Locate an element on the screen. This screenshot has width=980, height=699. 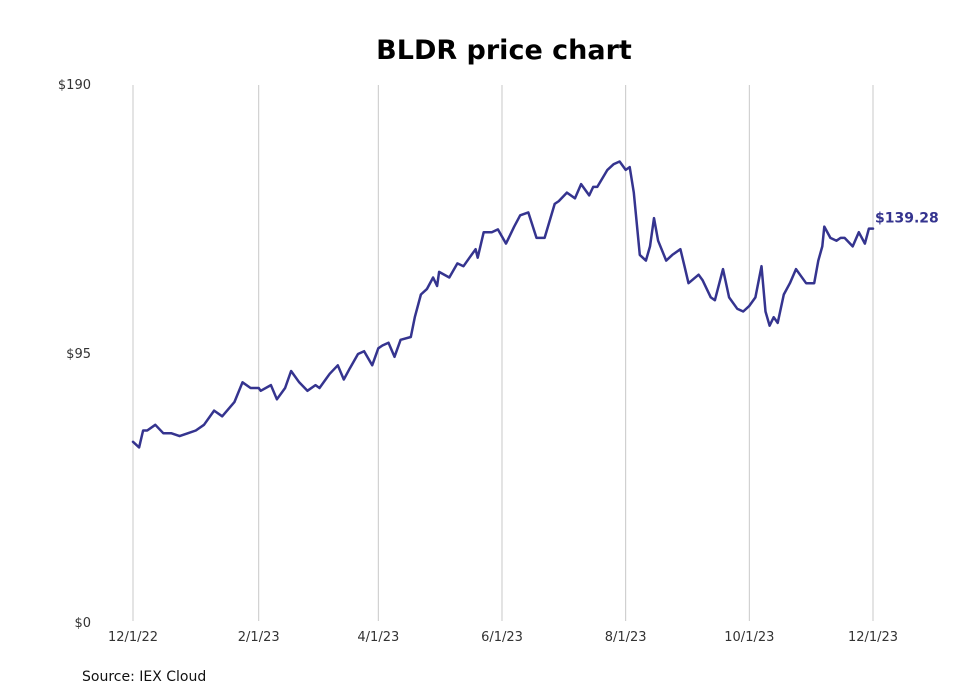
x-tick-label: 8/1/23 is located at coordinates (626, 637).